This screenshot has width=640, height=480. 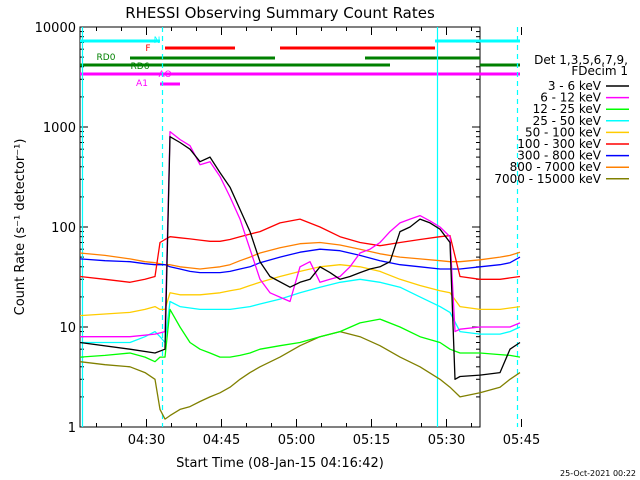 I want to click on state-bar-label: N, so click(x=157, y=41).